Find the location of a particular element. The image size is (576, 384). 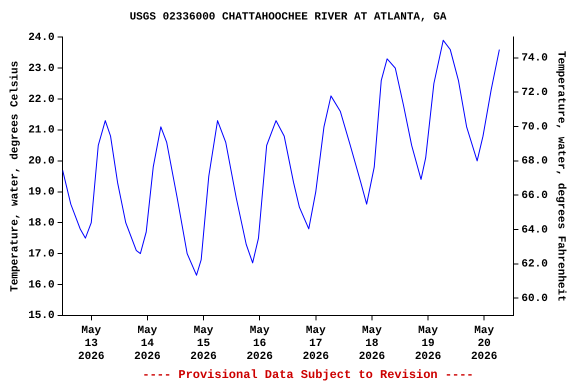

x-tick-label: May 14 2026 is located at coordinates (147, 344).